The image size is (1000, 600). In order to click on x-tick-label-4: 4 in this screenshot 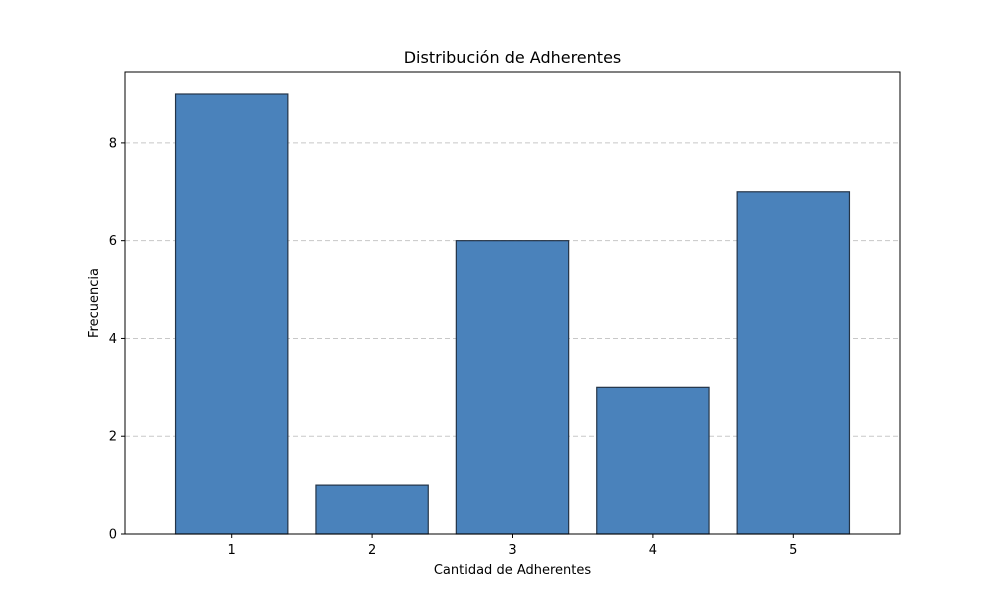, I will do `click(653, 550)`.